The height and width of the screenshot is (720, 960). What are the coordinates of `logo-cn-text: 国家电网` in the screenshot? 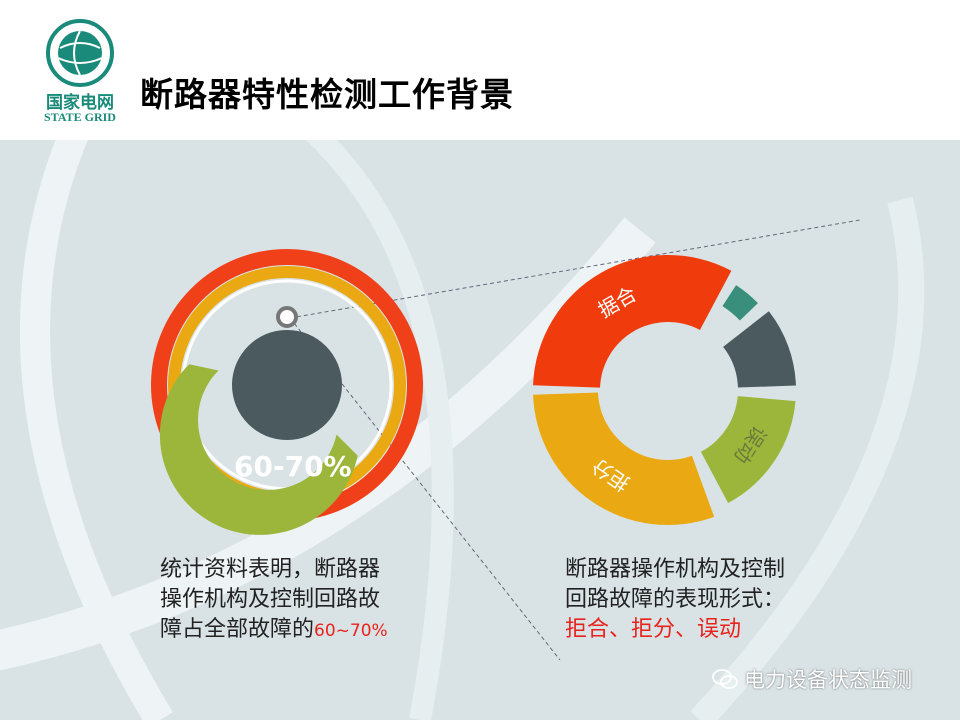 It's located at (80, 103).